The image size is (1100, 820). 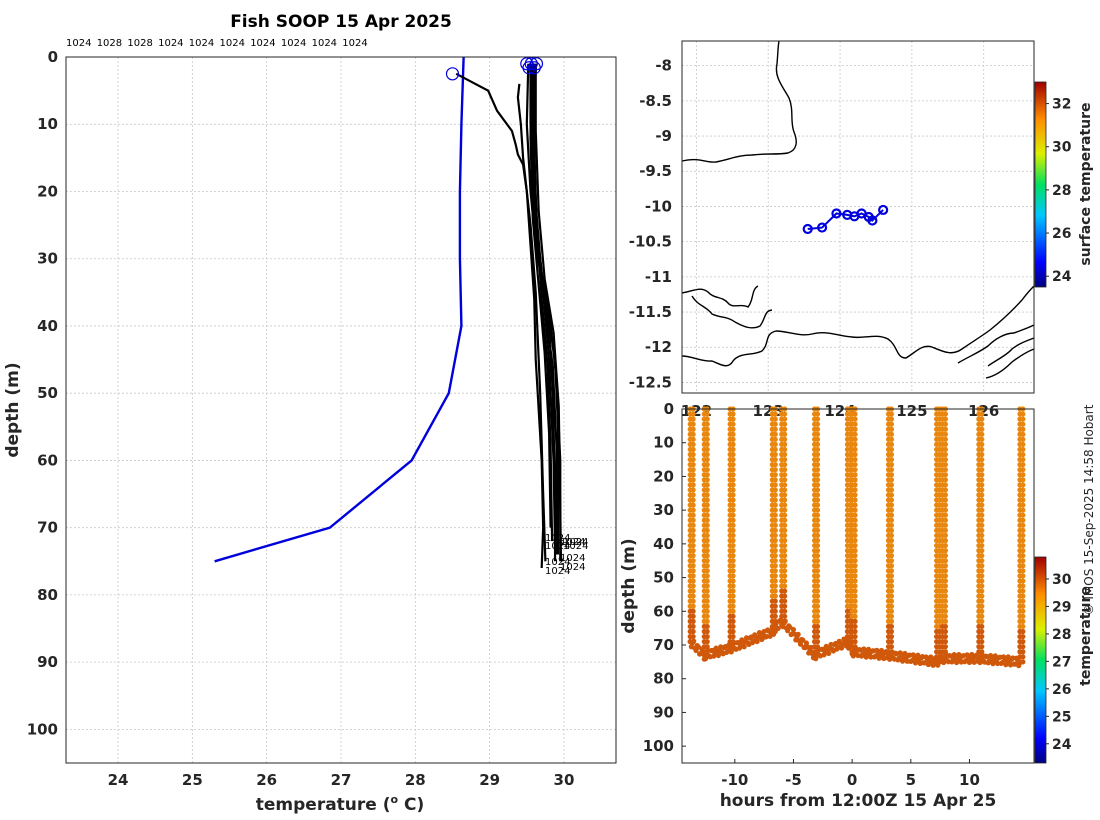 What do you see at coordinates (650, 312) in the screenshot?
I see `map-lat-label: -11.5` at bounding box center [650, 312].